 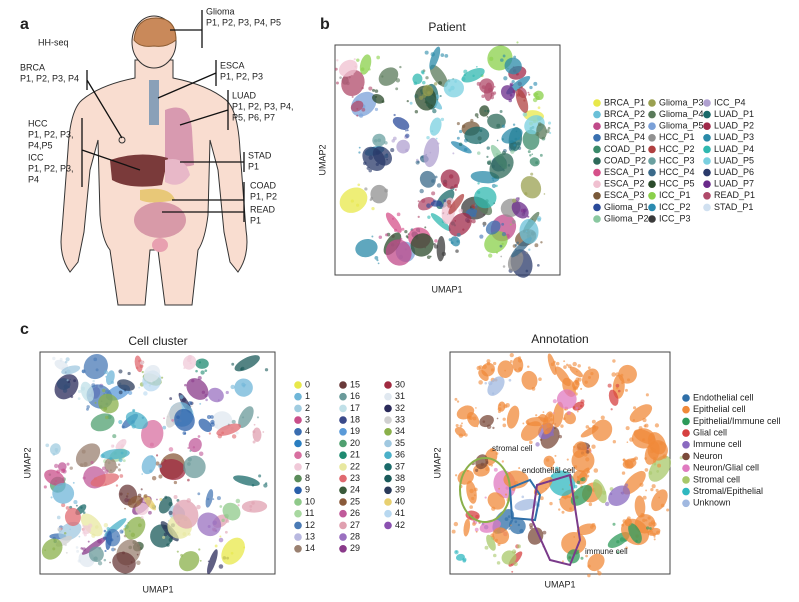 I want to click on legend-label: 27, so click(x=355, y=525).